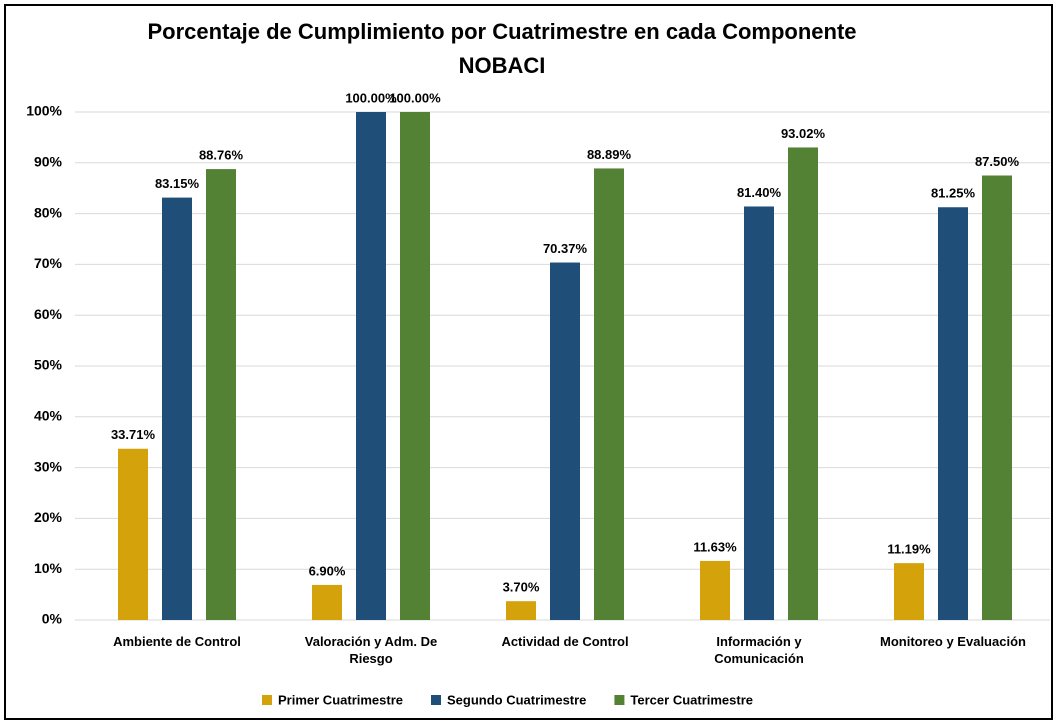 This screenshot has width=1058, height=725. What do you see at coordinates (997, 161) in the screenshot?
I see `data-label: 87.50%` at bounding box center [997, 161].